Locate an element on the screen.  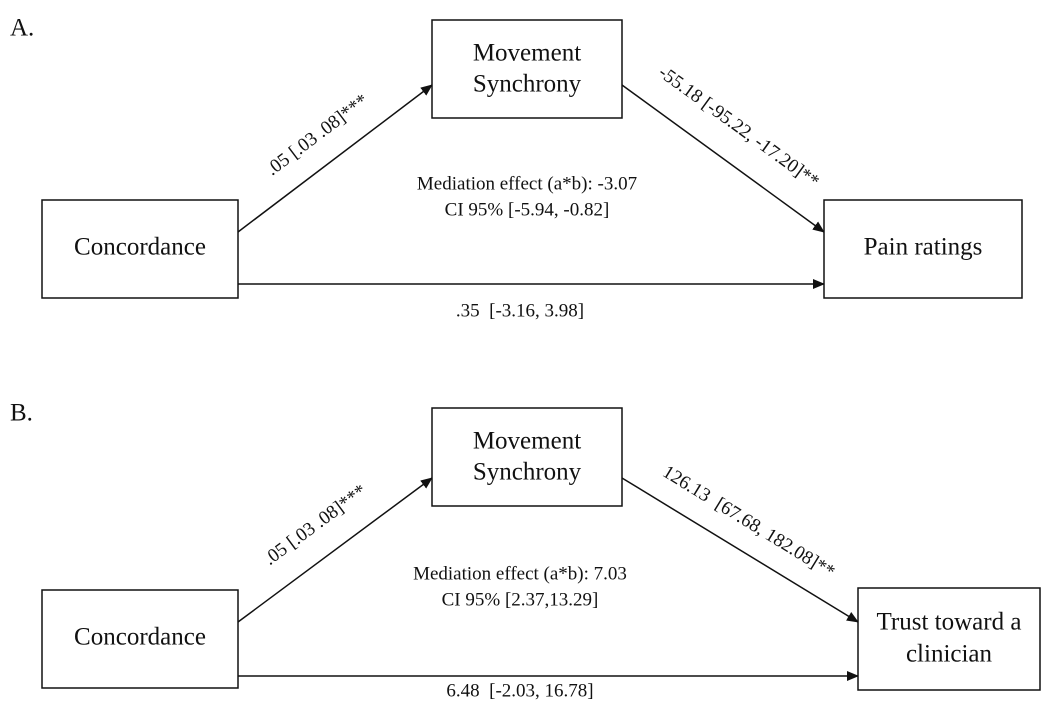
path-label: 6.48 [-2.03, 16.78] is located at coordinates (519, 690).